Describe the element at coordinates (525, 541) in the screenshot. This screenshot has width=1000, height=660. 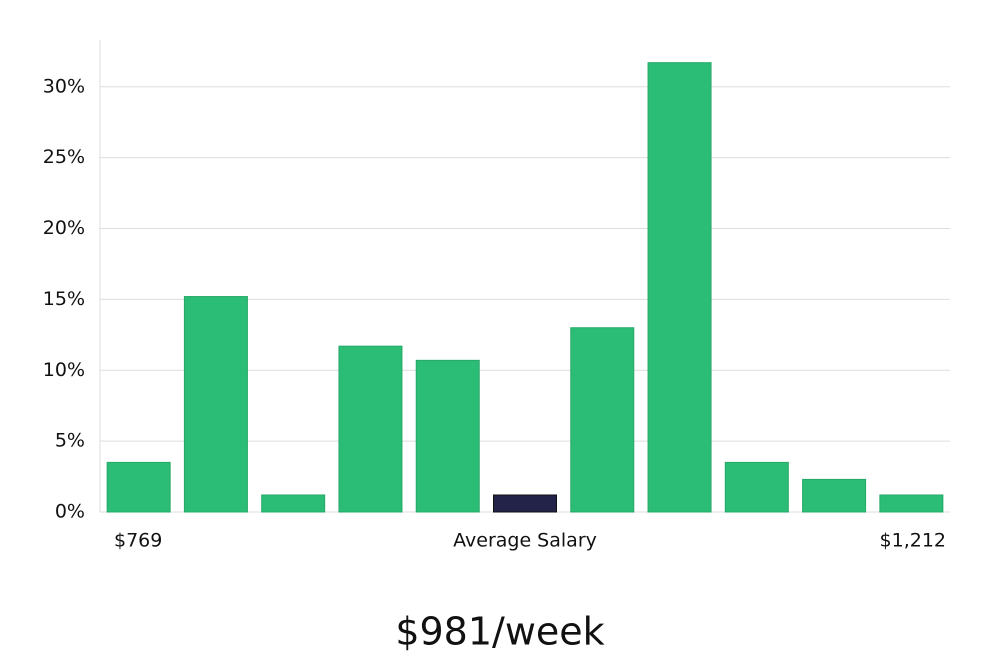
I see `x-axis-label: Average Salary` at that location.